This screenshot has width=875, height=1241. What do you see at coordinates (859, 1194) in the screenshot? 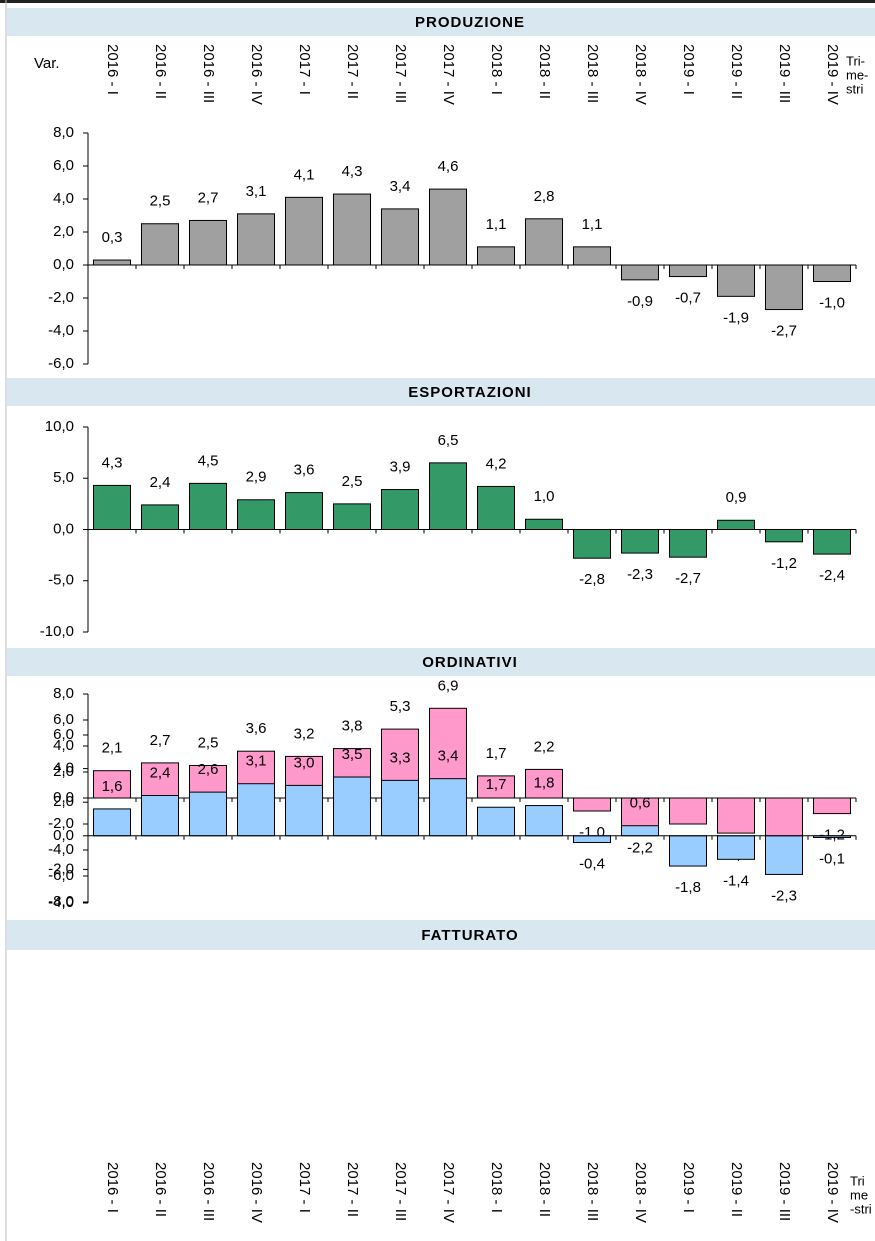
I see `x-axis-label: me` at bounding box center [859, 1194].